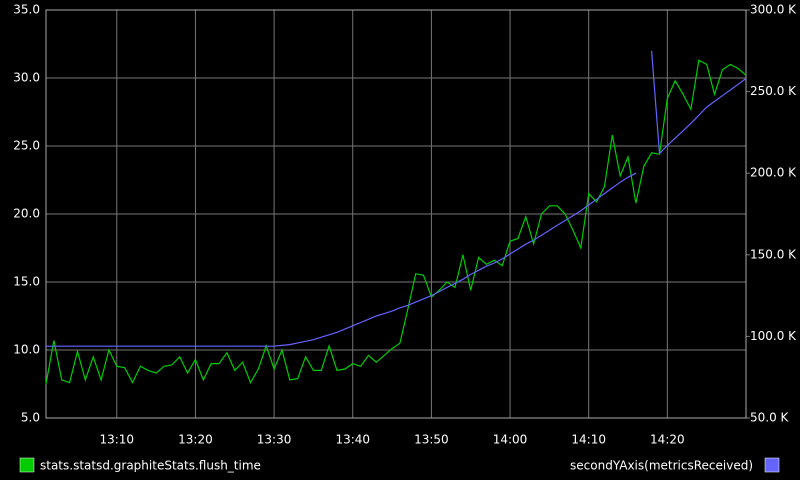 The height and width of the screenshot is (480, 800). I want to click on y-tick-label: 5.0, so click(30, 418).